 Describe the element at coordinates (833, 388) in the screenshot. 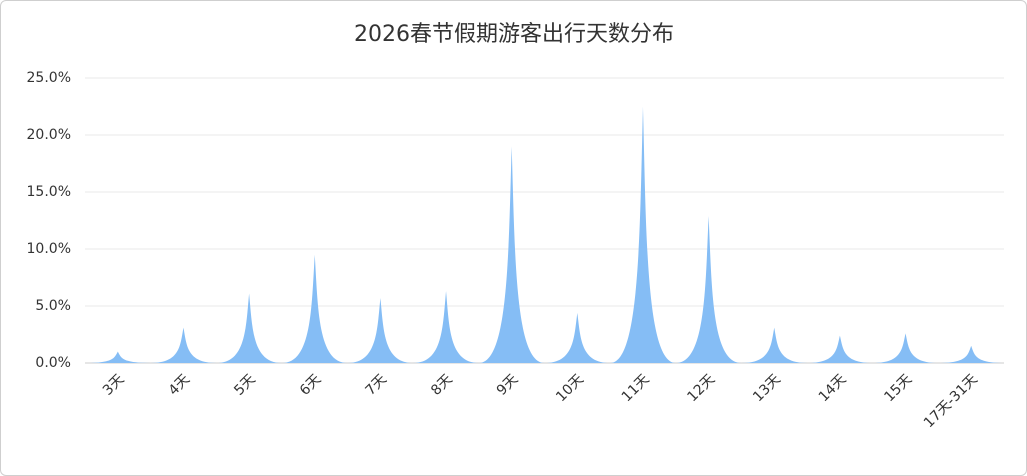

I see `x-tick-label: 14天` at that location.